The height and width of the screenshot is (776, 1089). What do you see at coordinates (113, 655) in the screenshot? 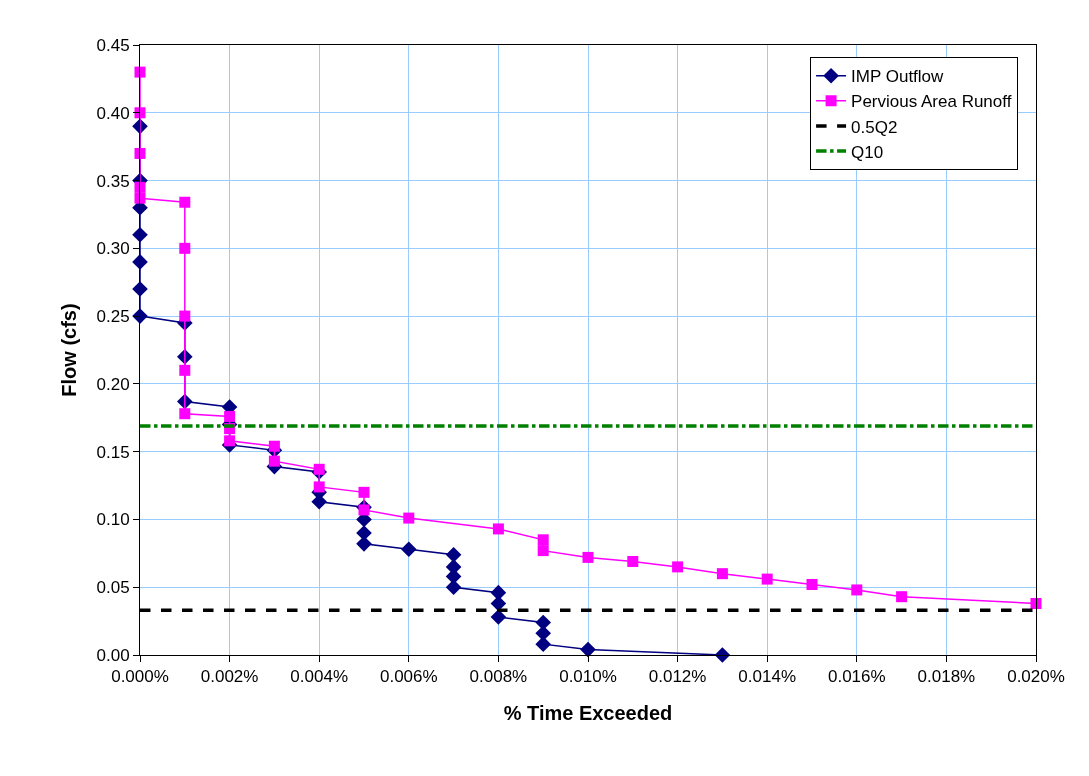
I see `y-tick-label: 0.00` at bounding box center [113, 655].